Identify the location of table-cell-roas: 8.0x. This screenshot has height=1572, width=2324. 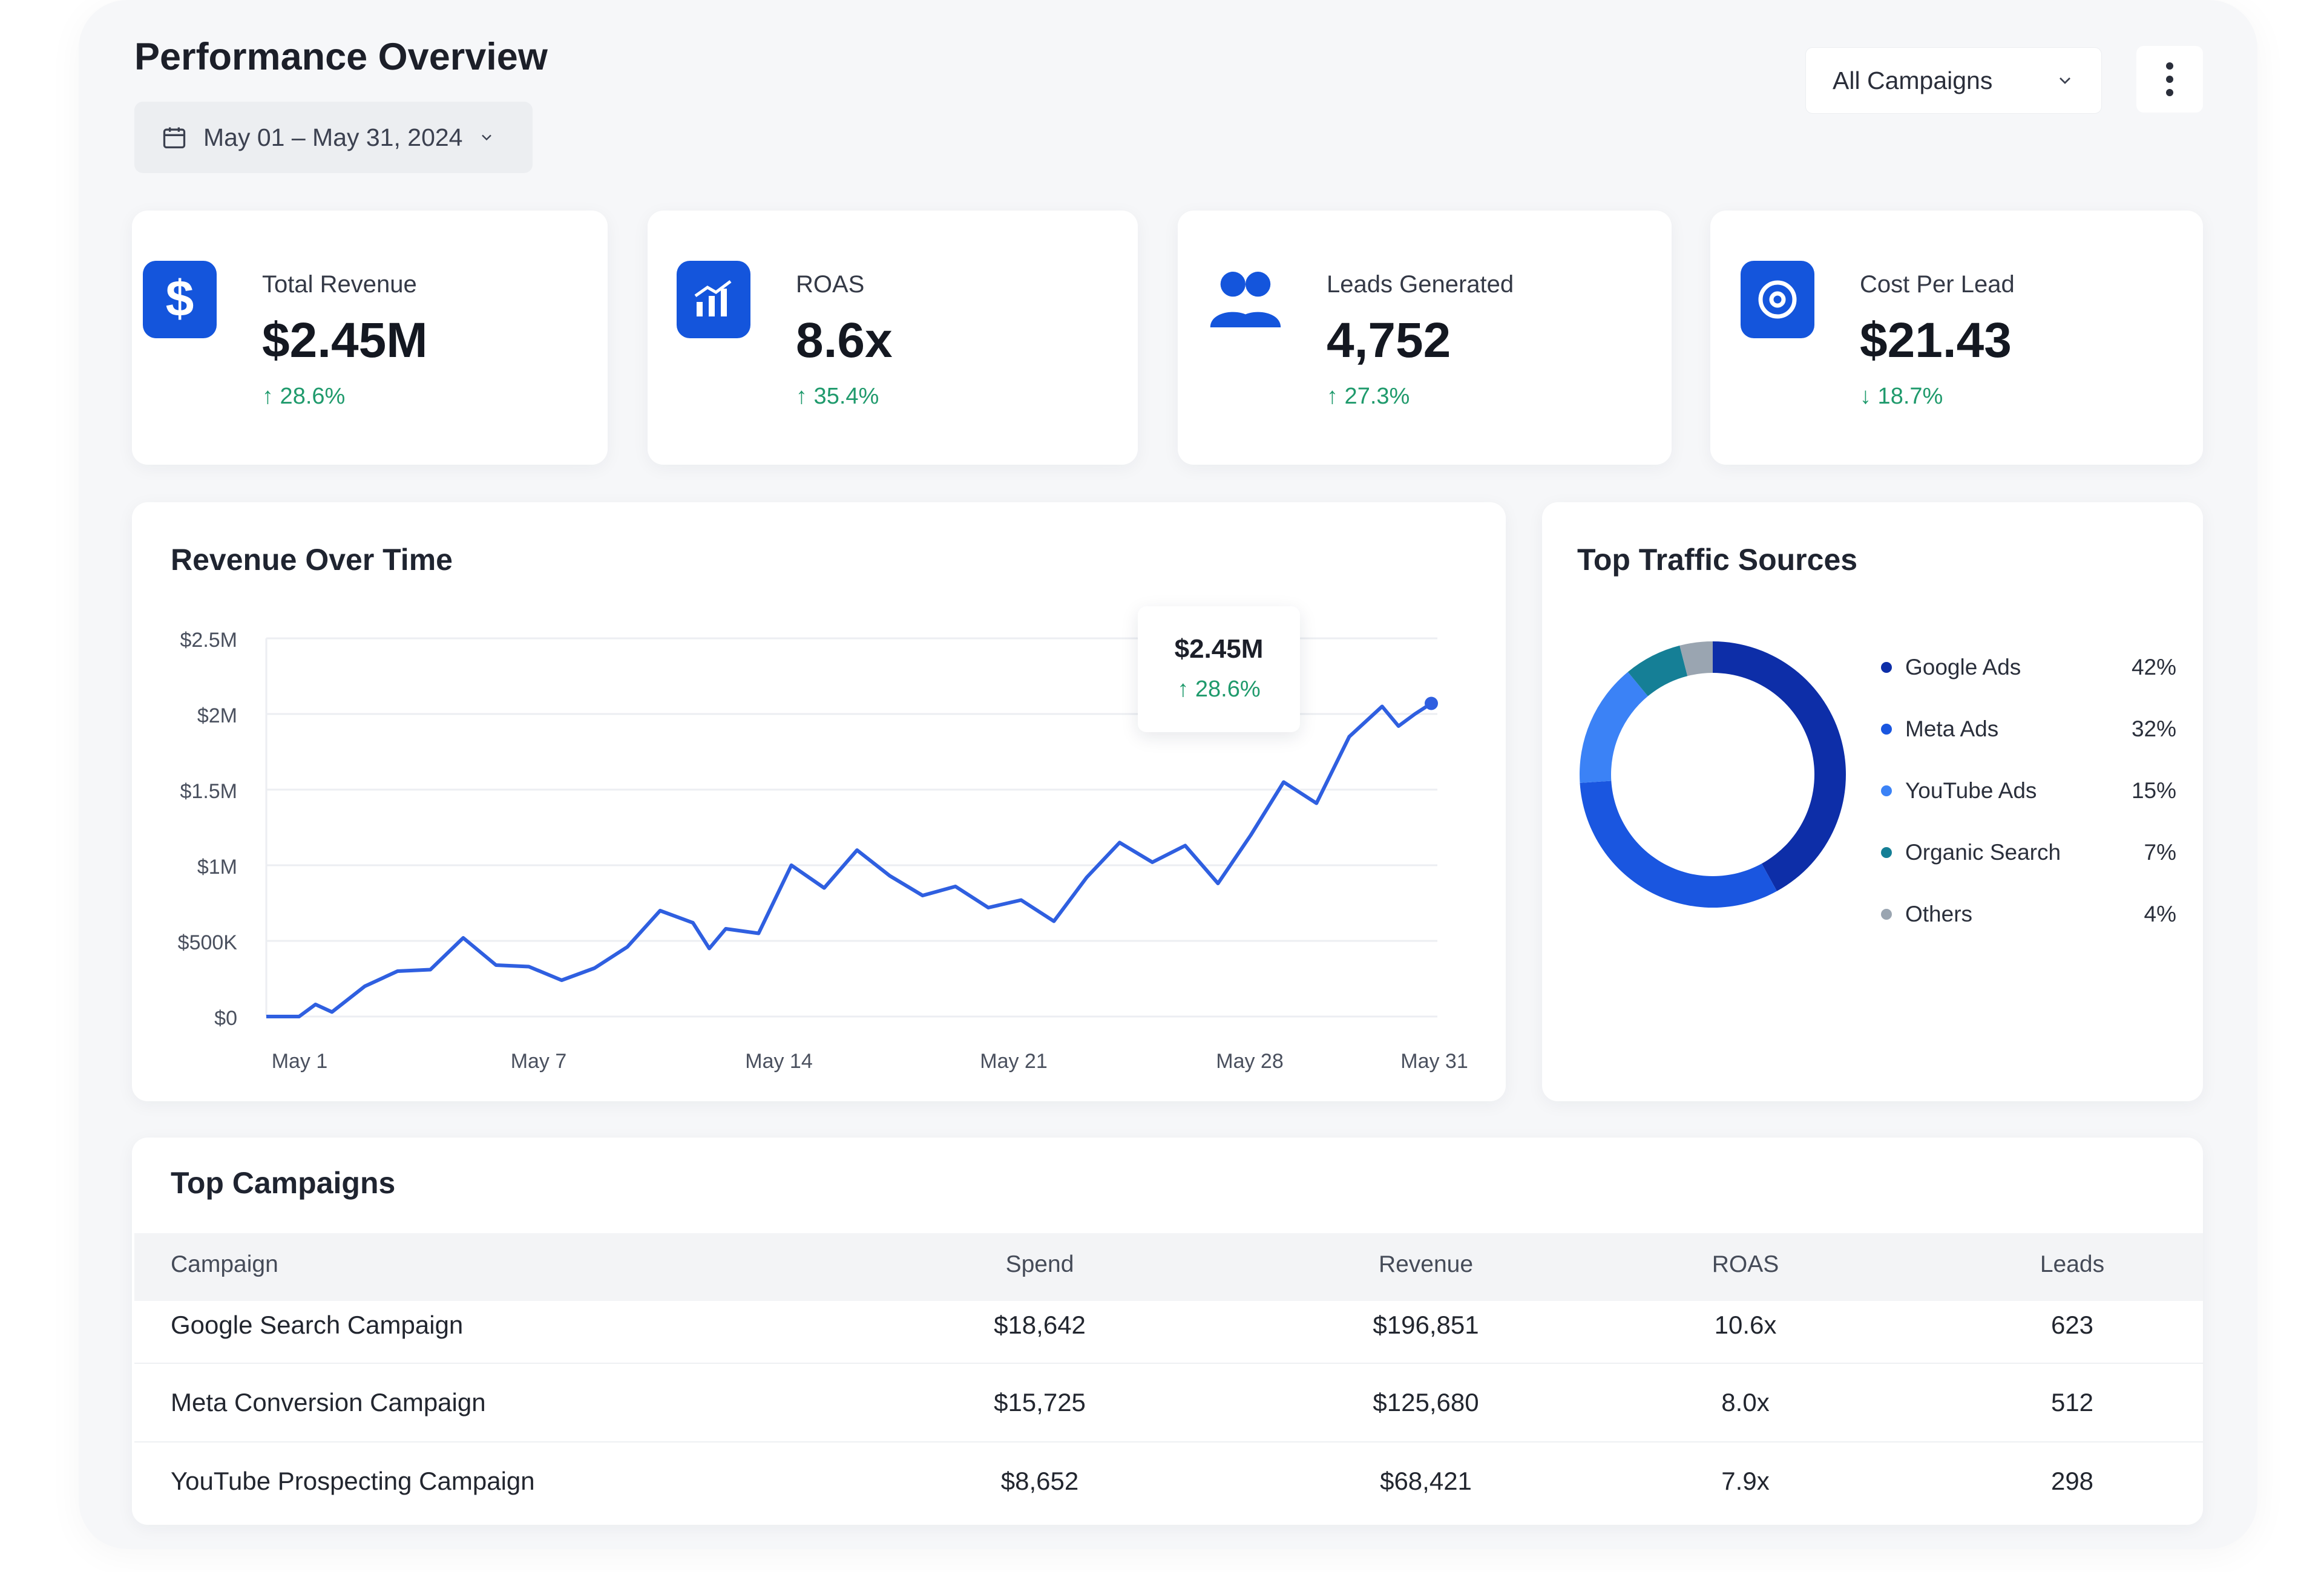
(1745, 1402).